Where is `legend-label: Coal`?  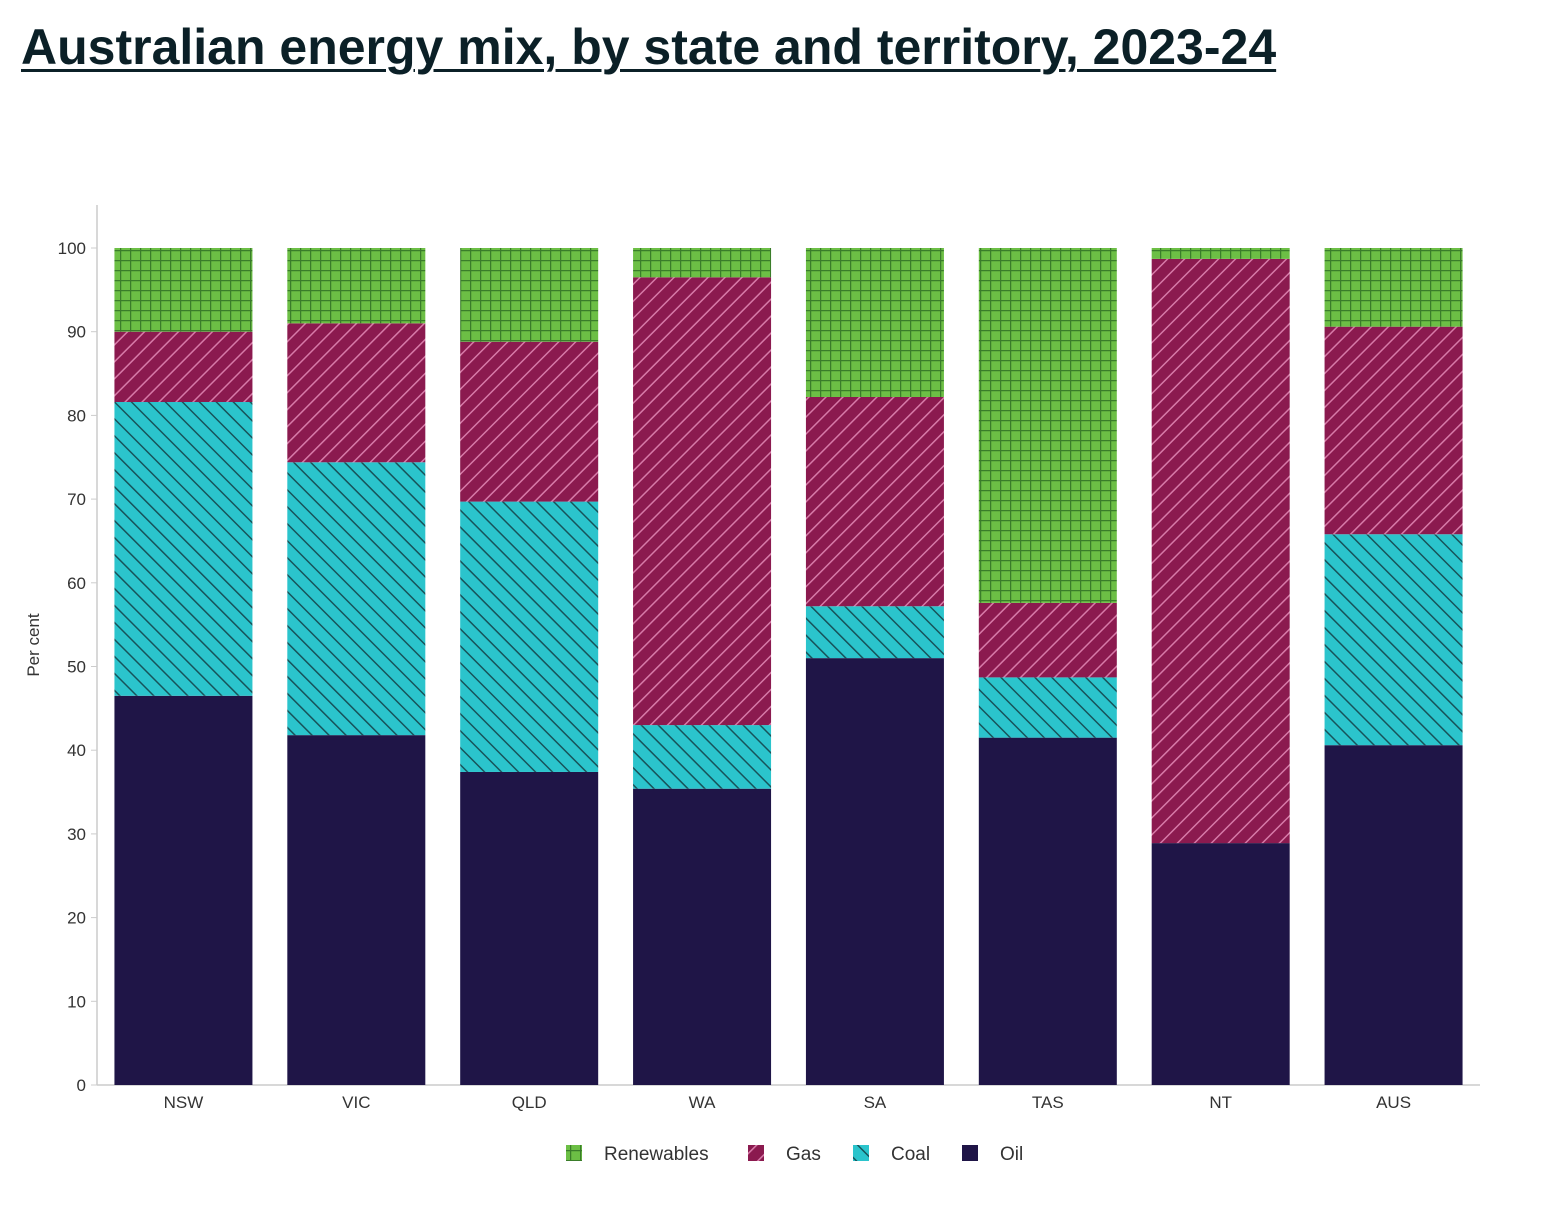
legend-label: Coal is located at coordinates (910, 1154).